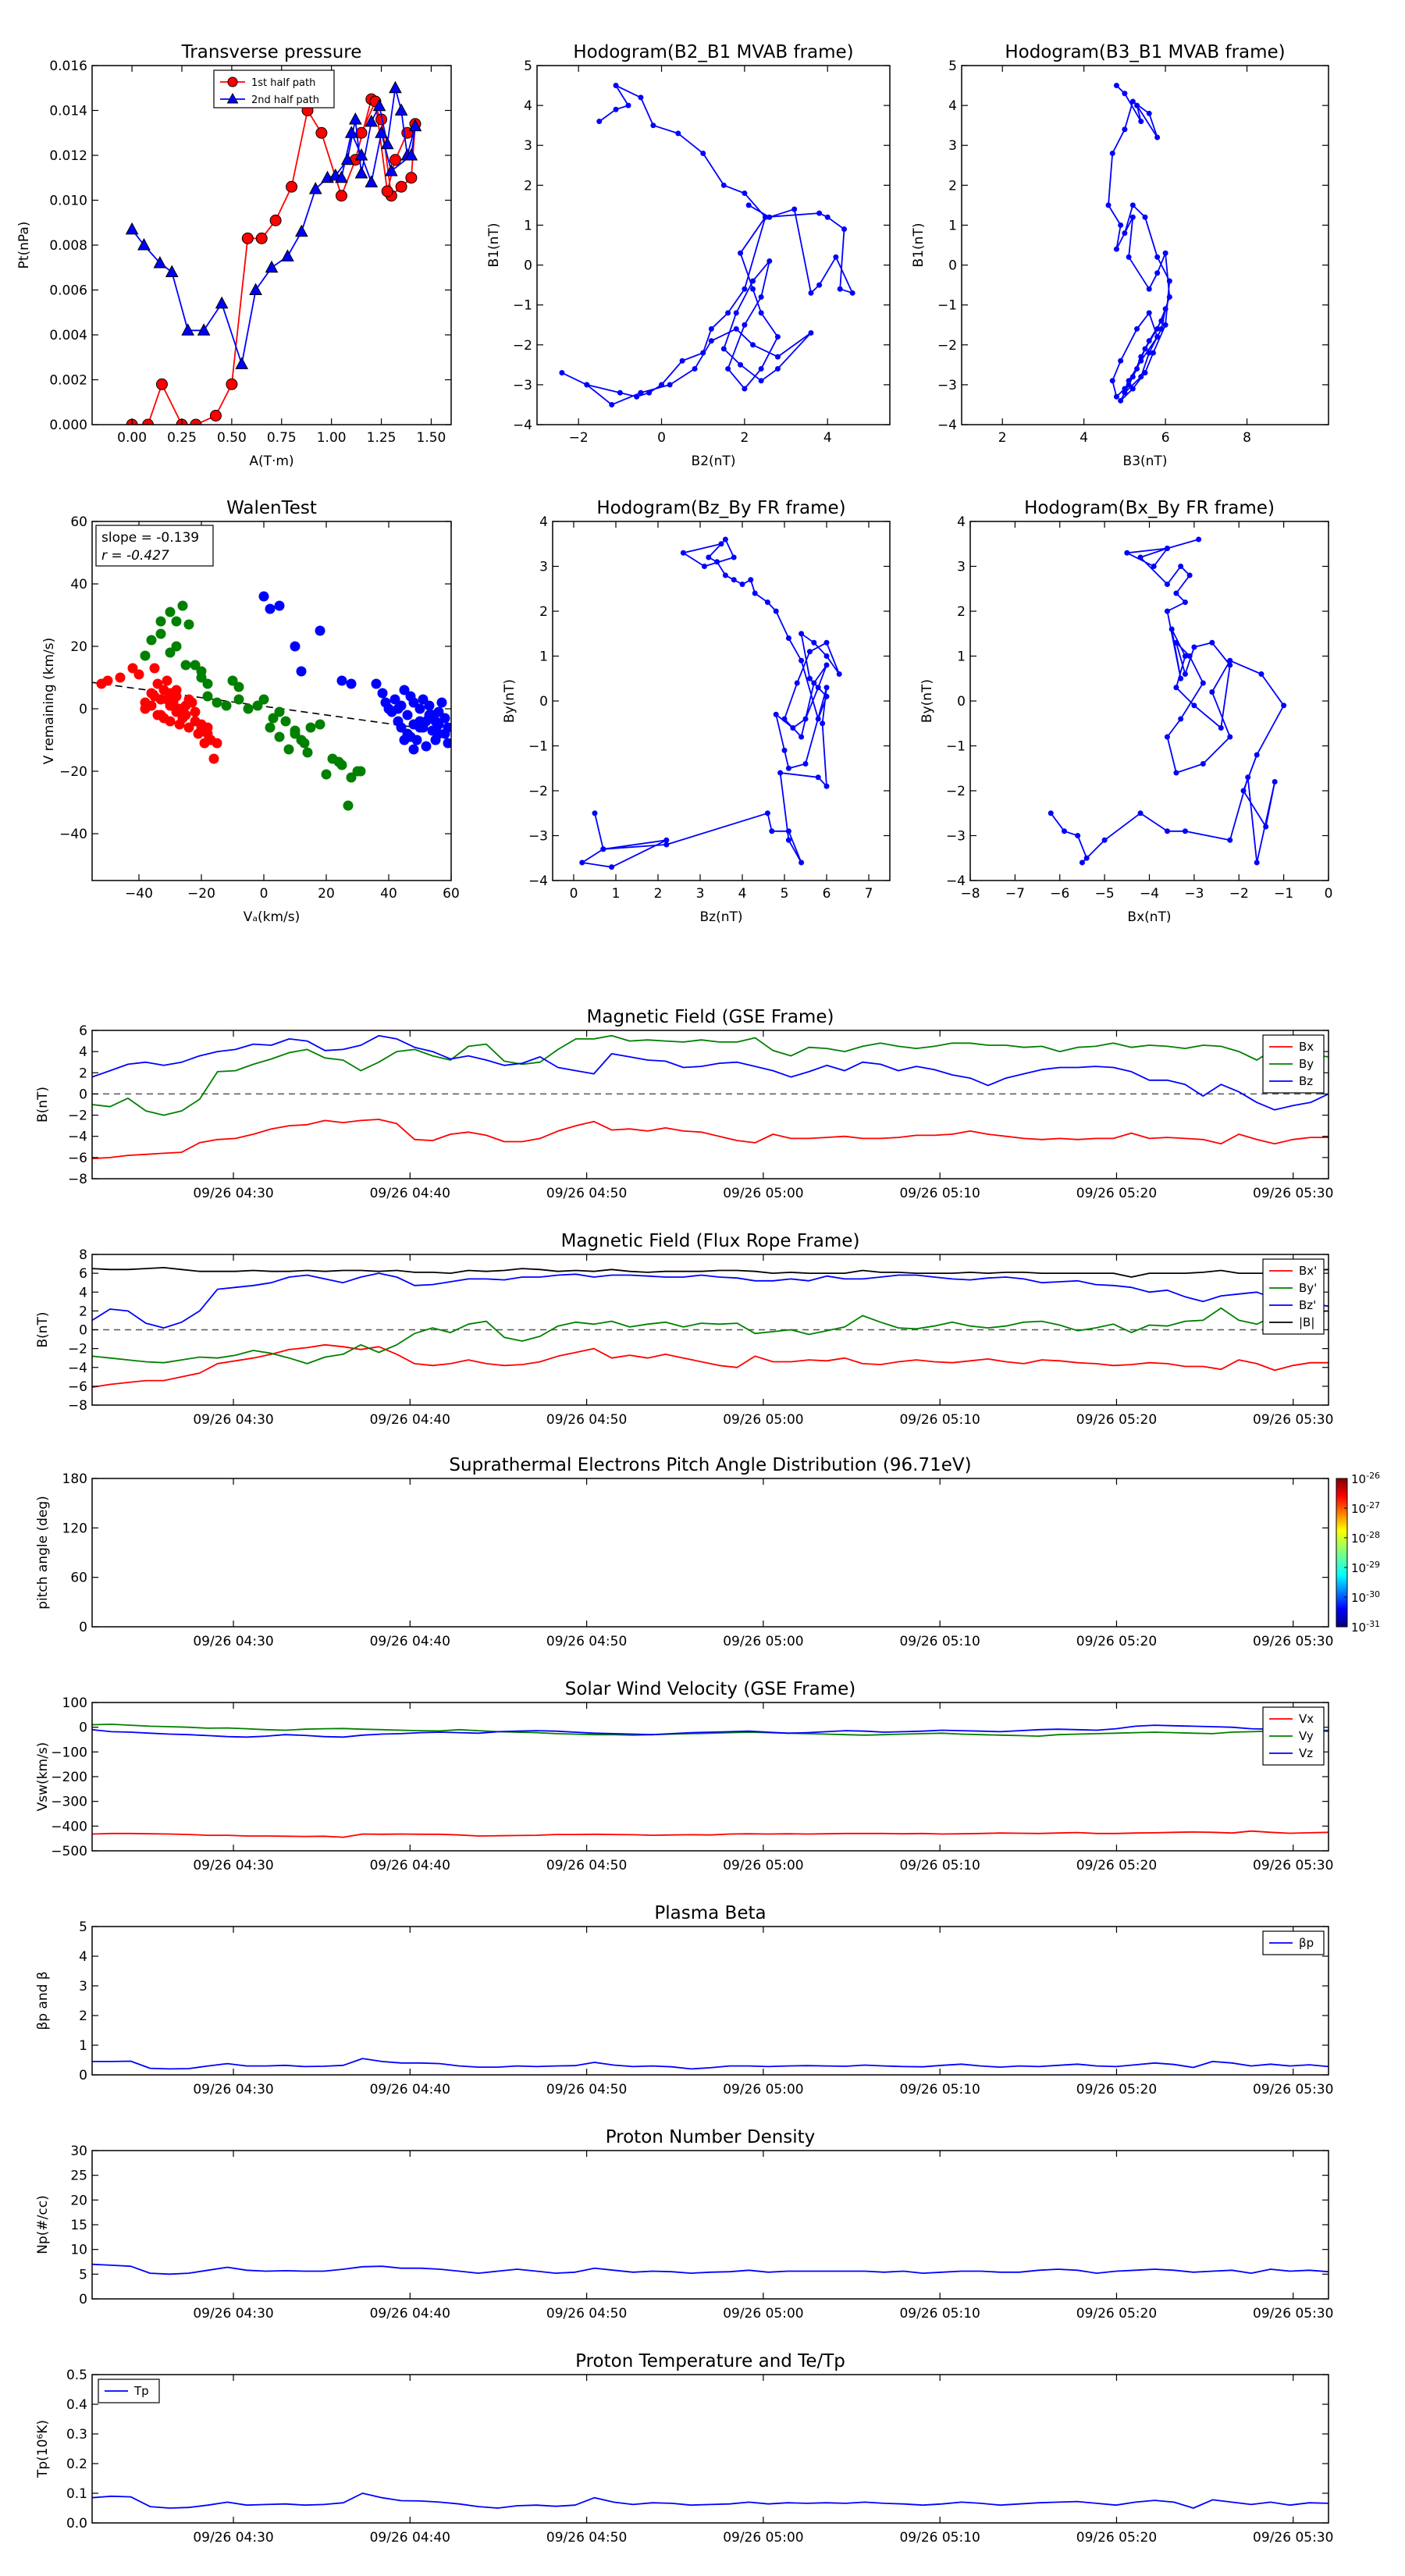  Describe the element at coordinates (522, 346) in the screenshot. I see `h1-ytick-label: −2` at that location.